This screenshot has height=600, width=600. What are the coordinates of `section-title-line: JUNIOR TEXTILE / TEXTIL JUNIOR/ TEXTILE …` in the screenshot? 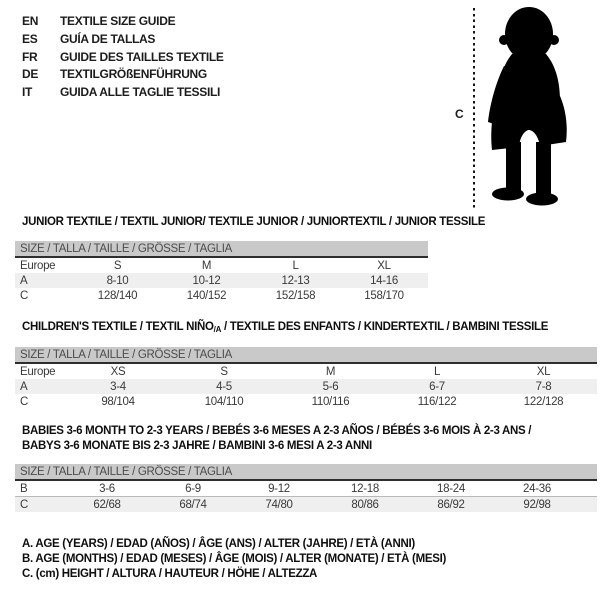 It's located at (254, 222).